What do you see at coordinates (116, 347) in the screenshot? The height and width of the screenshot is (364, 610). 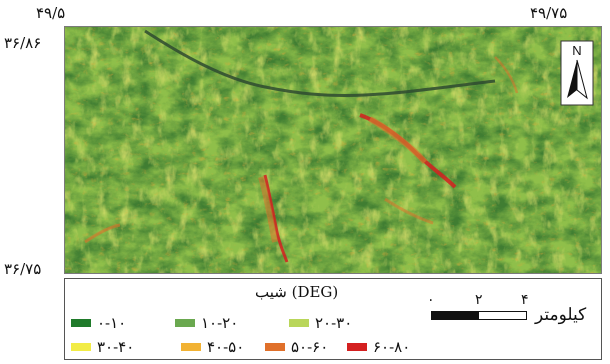 I see `legend-label: ۳۰-۴۰` at bounding box center [116, 347].